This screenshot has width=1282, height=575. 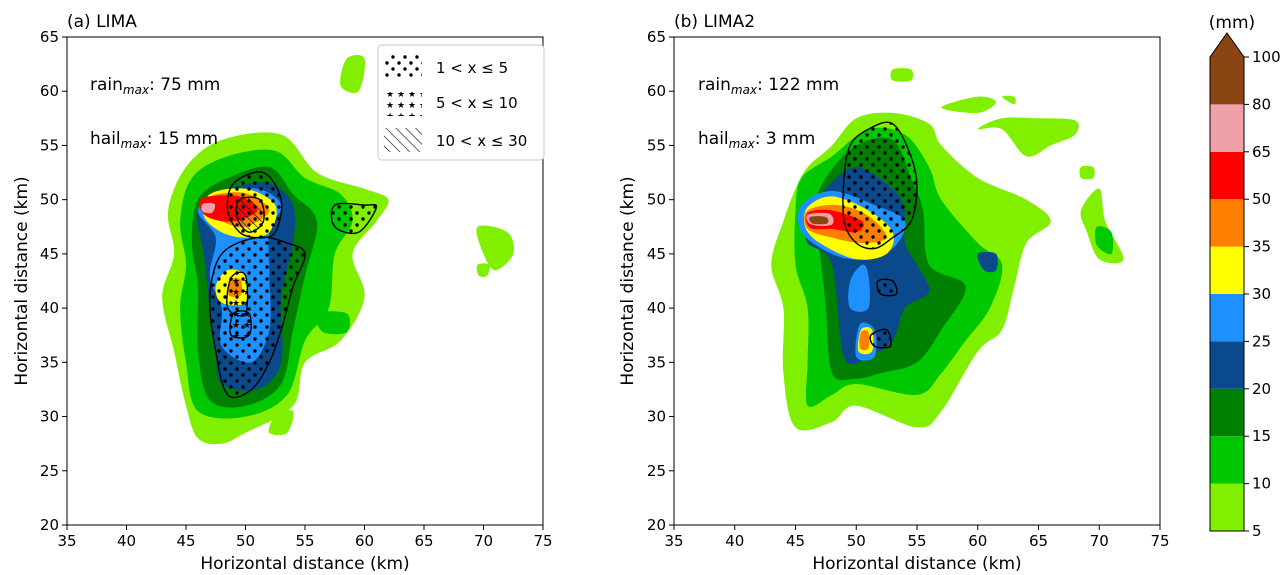 I want to click on colorbar-tick-label: 35, so click(x=1261, y=247).